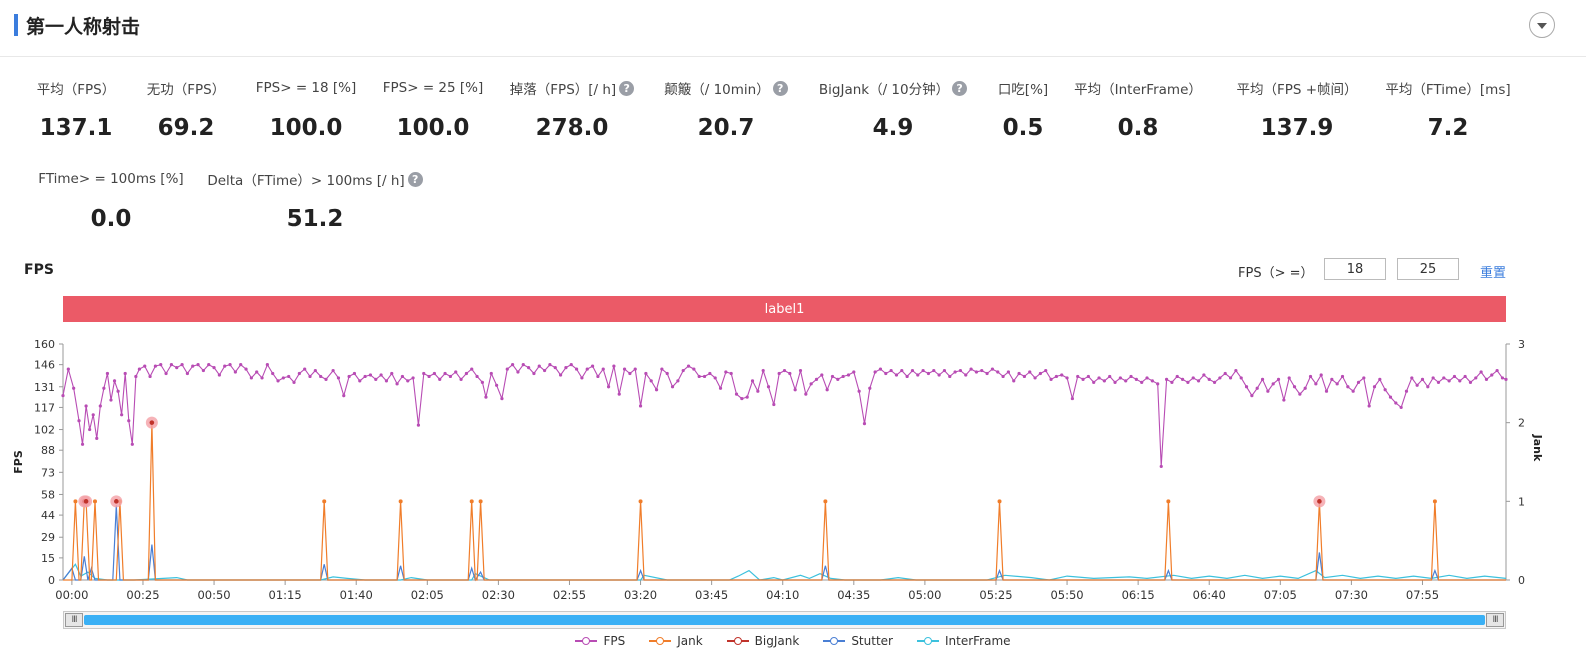 This screenshot has height=665, width=1586. Describe the element at coordinates (1448, 88) in the screenshot. I see `metric-label: 平均（FTime）[ms]` at that location.